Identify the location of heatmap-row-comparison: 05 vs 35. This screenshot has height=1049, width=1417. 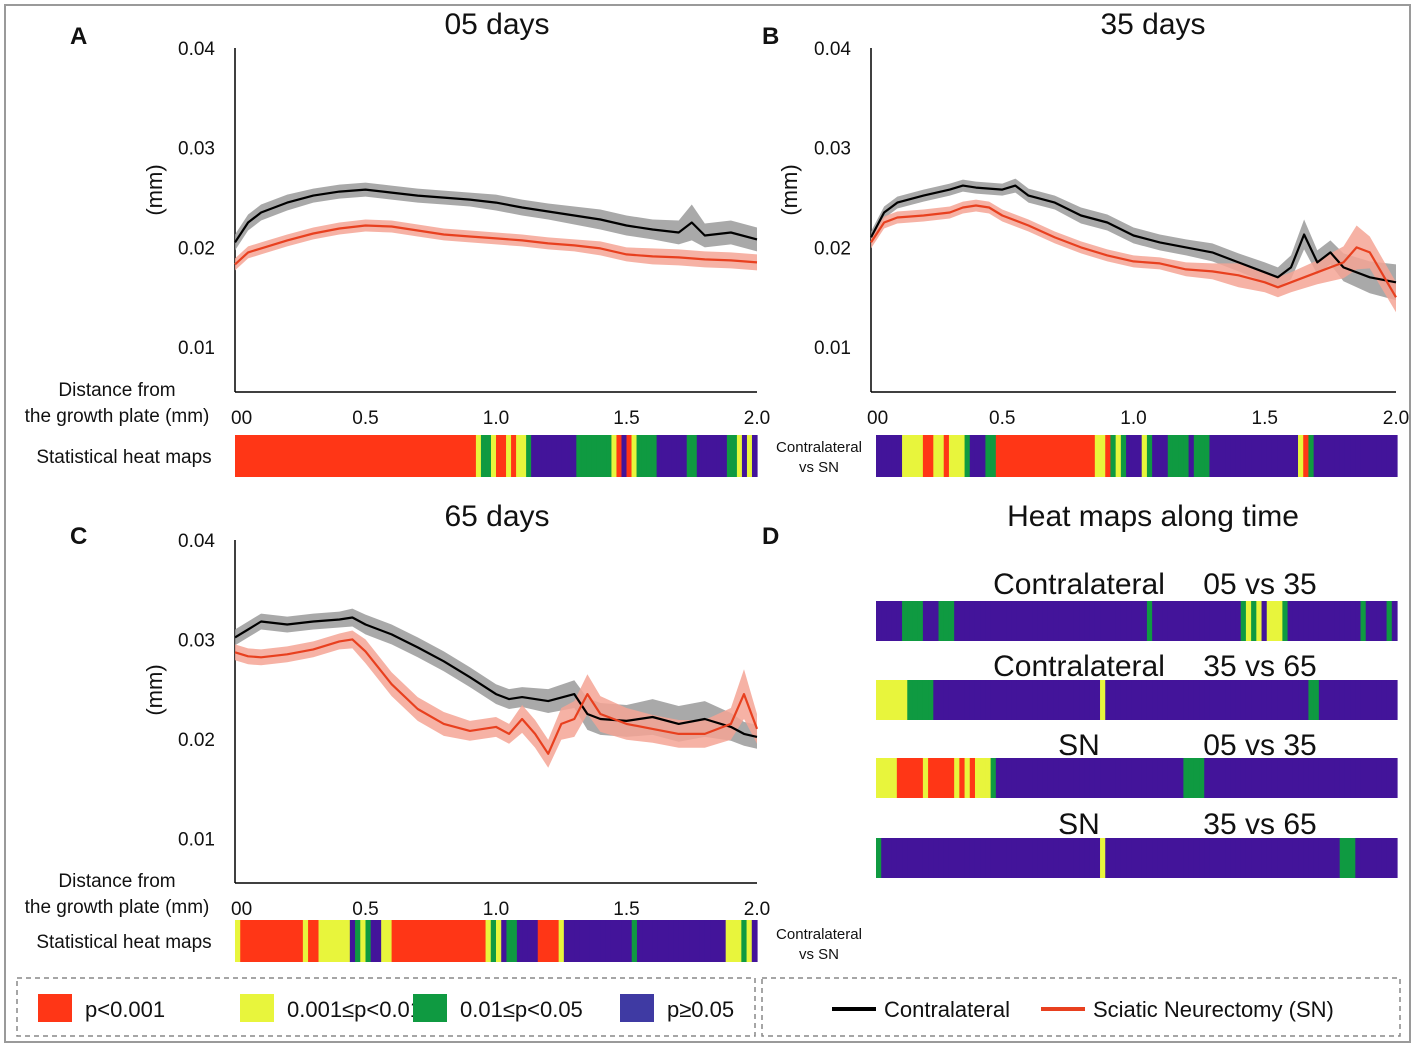
(1259, 584).